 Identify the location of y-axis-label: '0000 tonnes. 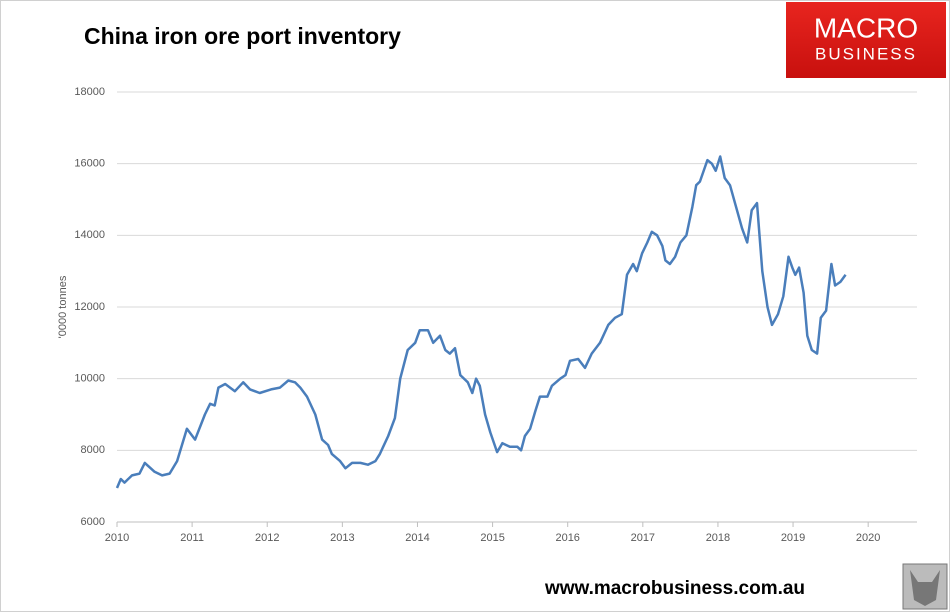
(63, 306).